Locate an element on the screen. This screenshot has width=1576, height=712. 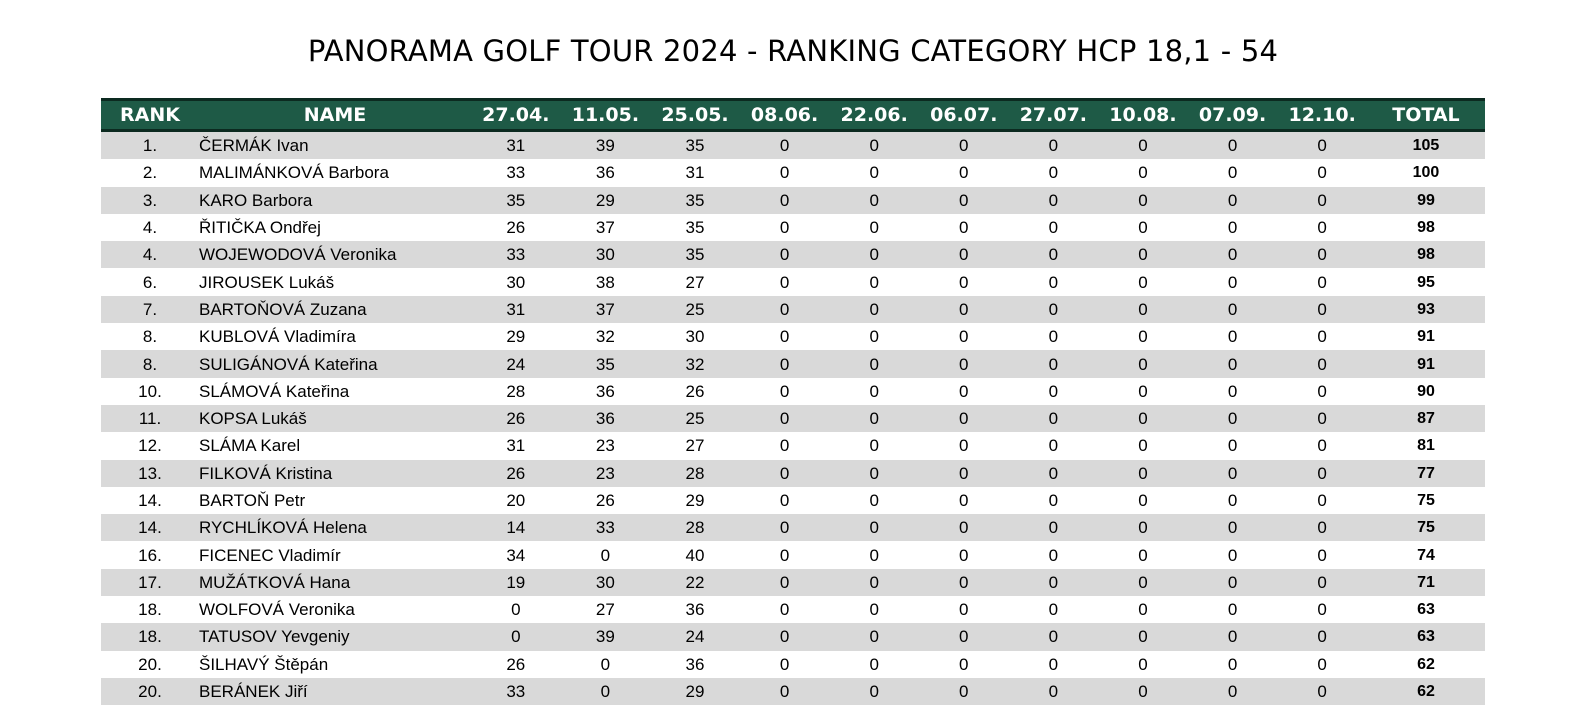
table-row: 6. JIROUSEK Lukáš 30 38 27 0 0 0 0 0 0 0 95 is located at coordinates (793, 282).